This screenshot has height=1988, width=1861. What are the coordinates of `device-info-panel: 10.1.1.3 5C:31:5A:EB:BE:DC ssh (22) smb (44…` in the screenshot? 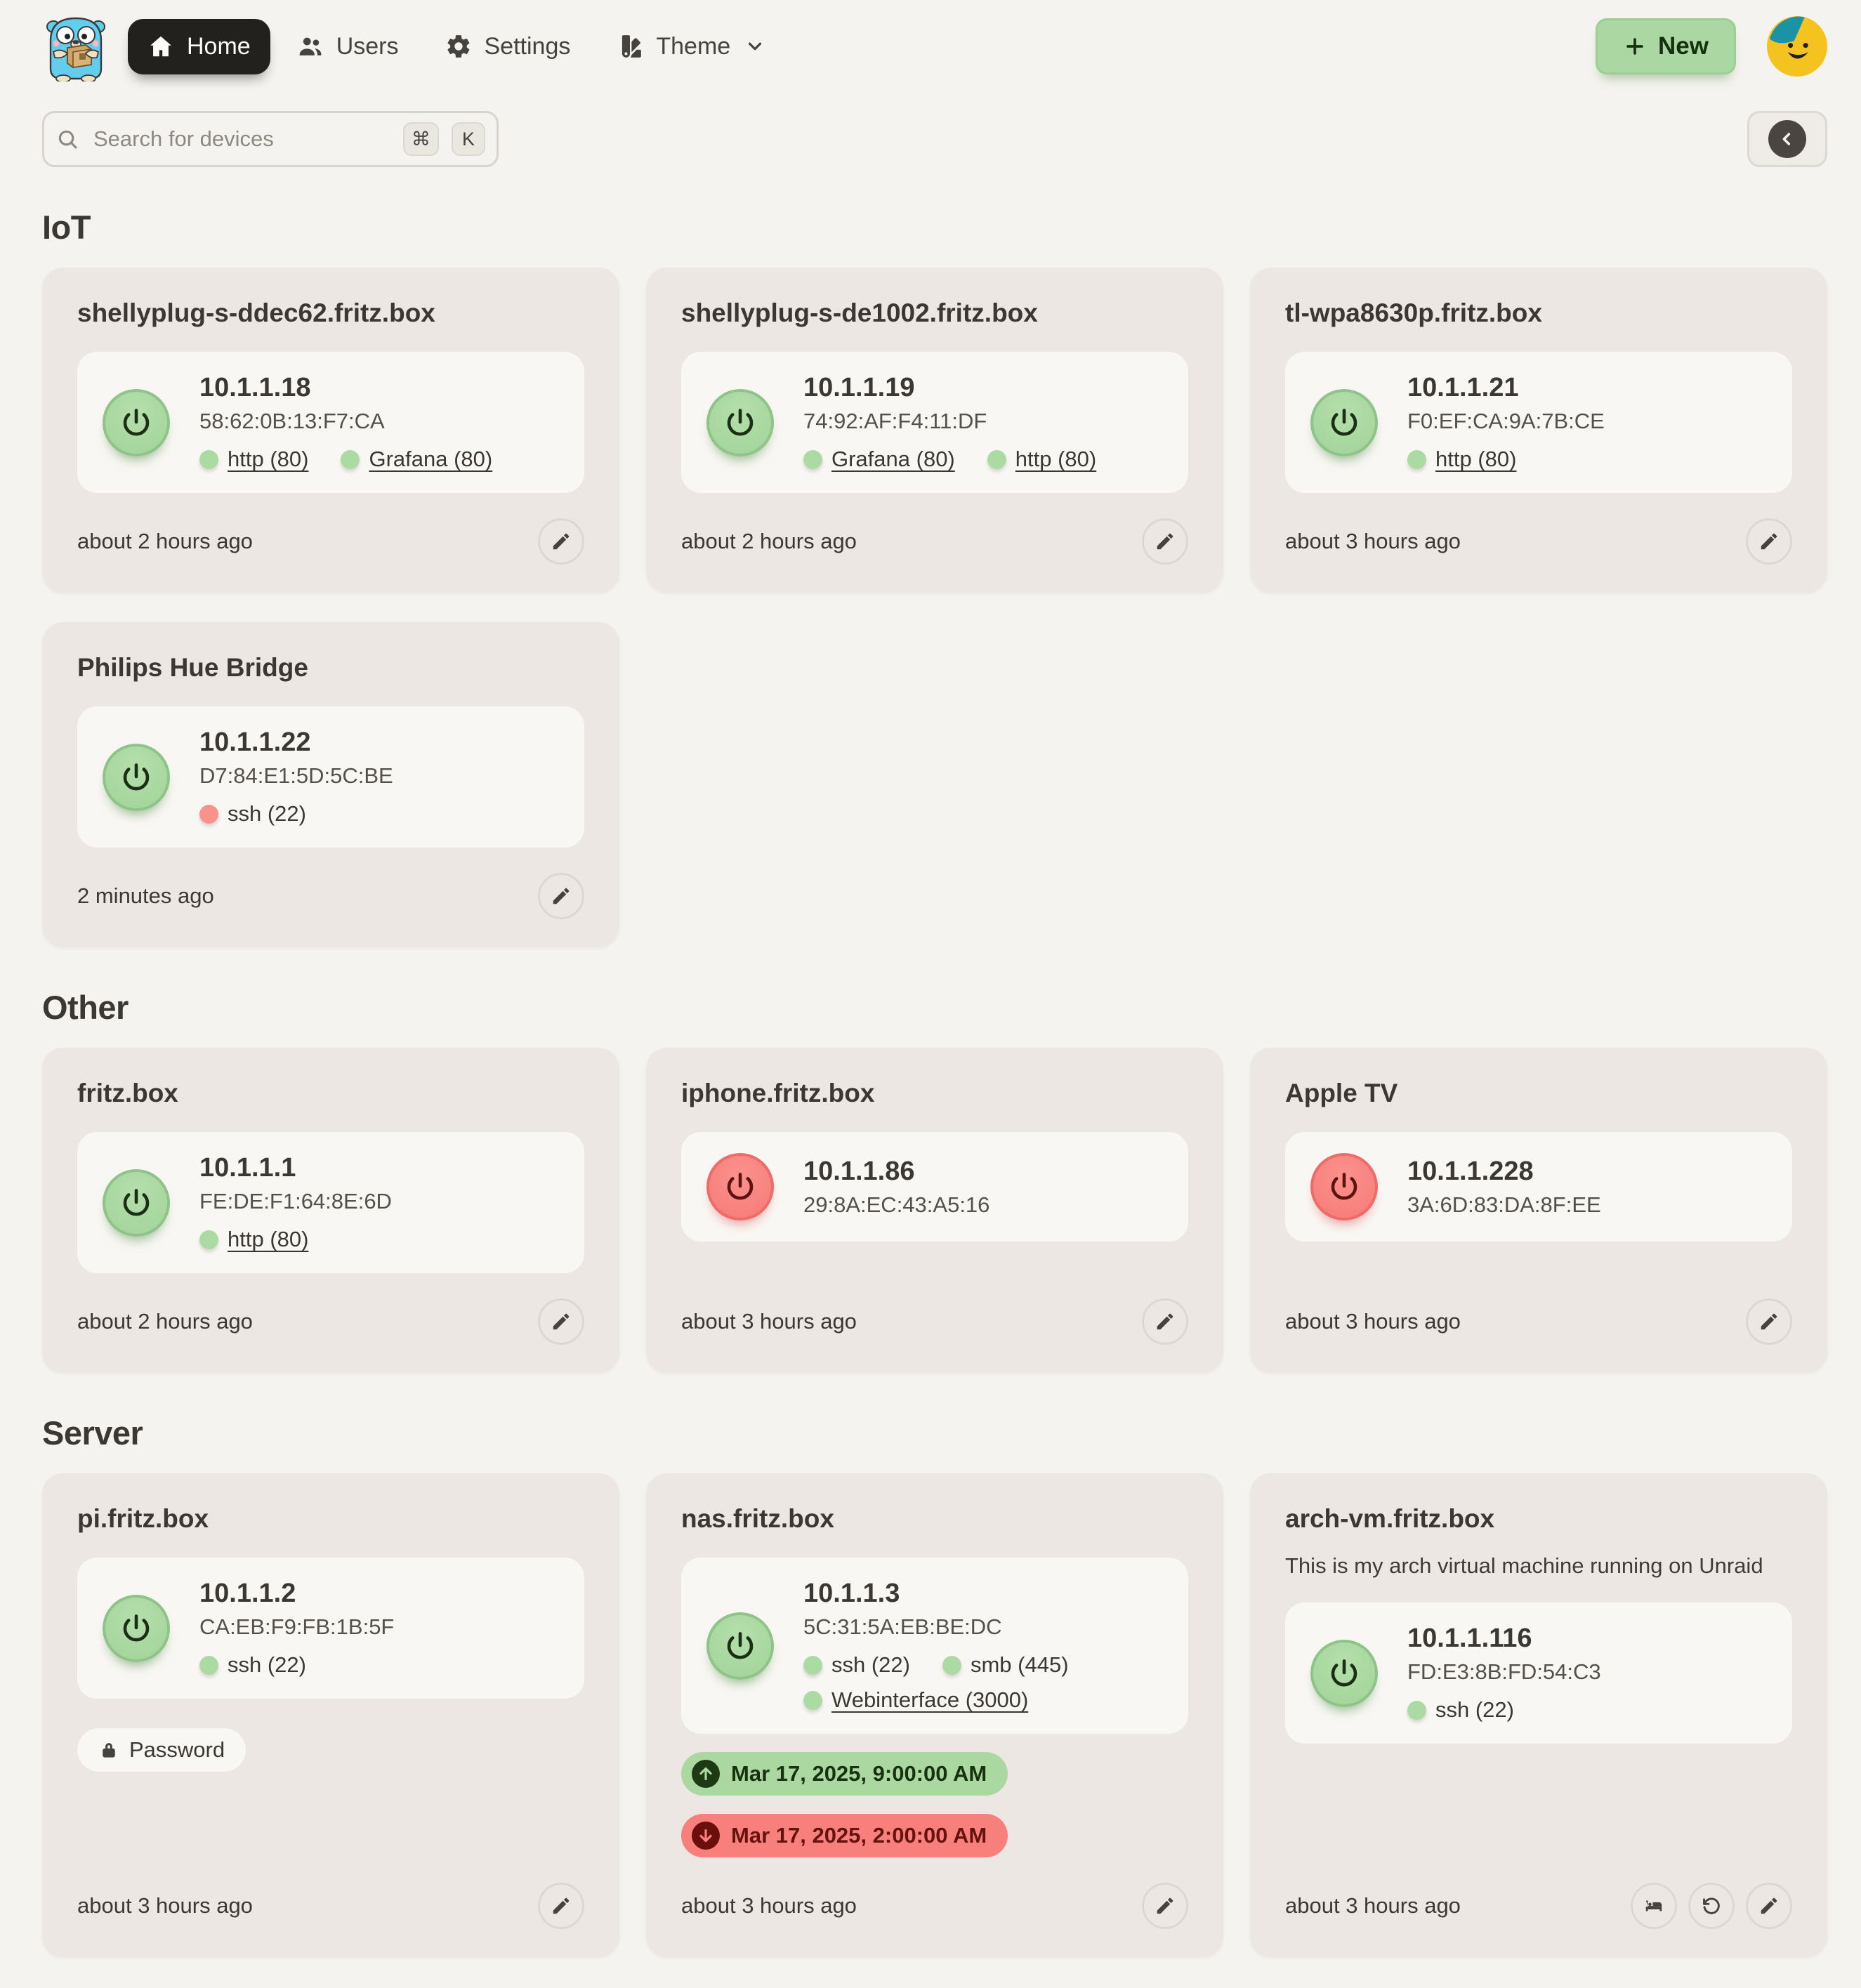 It's located at (934, 1646).